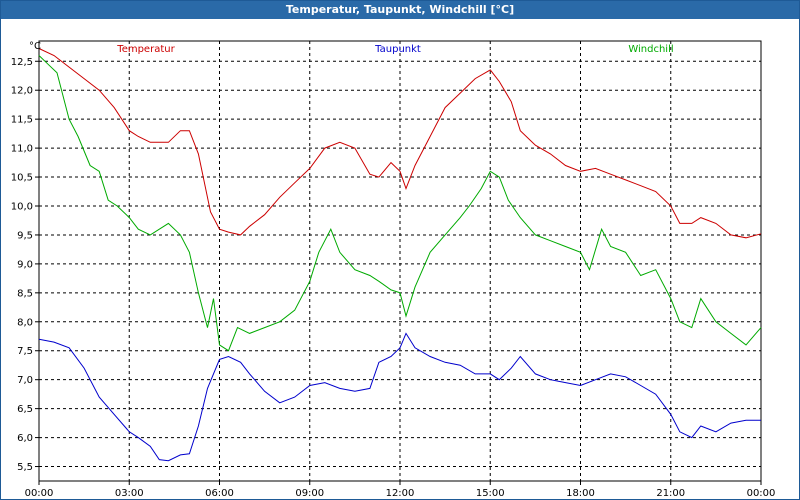  Describe the element at coordinates (25, 293) in the screenshot. I see `y-tick-label: 8,5` at that location.